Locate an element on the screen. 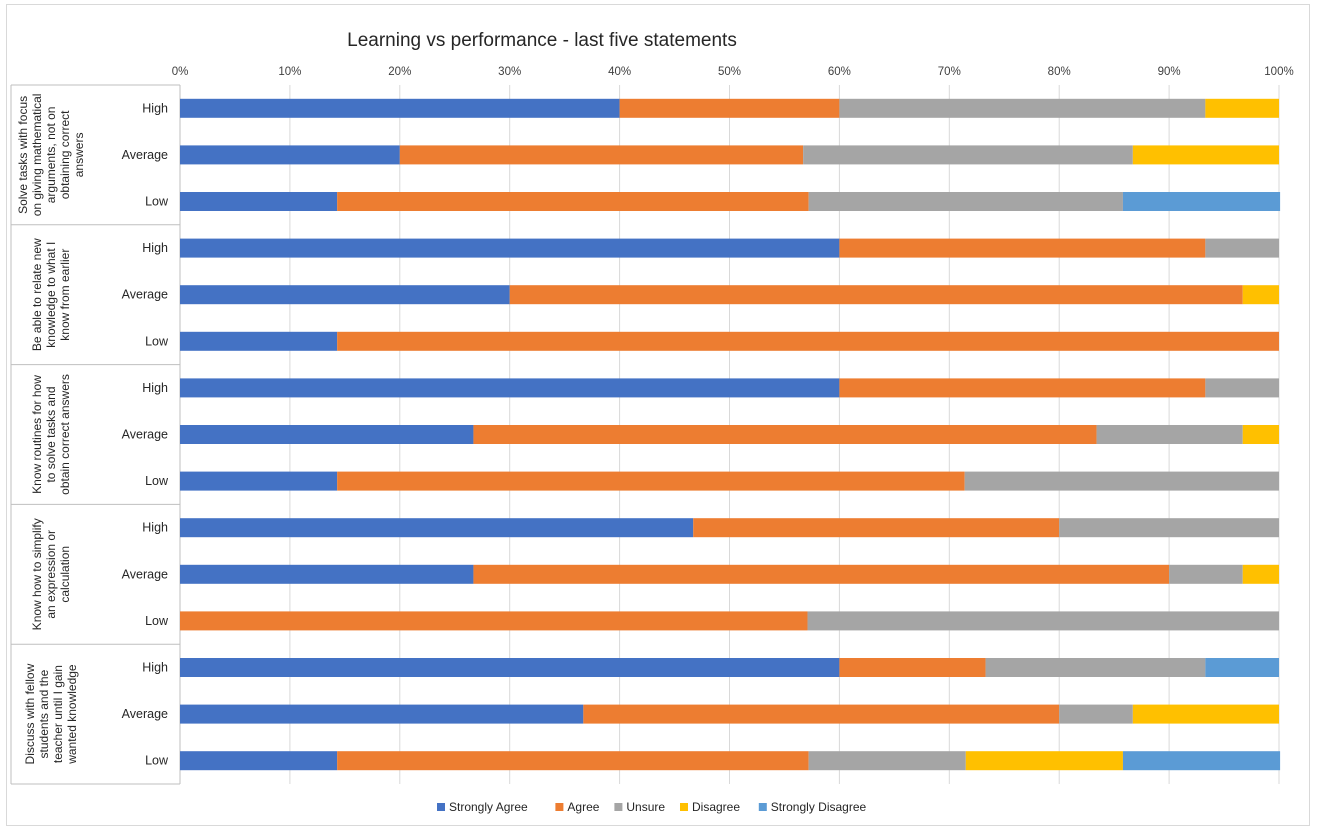 Image resolution: width=1317 pixels, height=832 pixels. legend-label: Unsure is located at coordinates (645, 807).